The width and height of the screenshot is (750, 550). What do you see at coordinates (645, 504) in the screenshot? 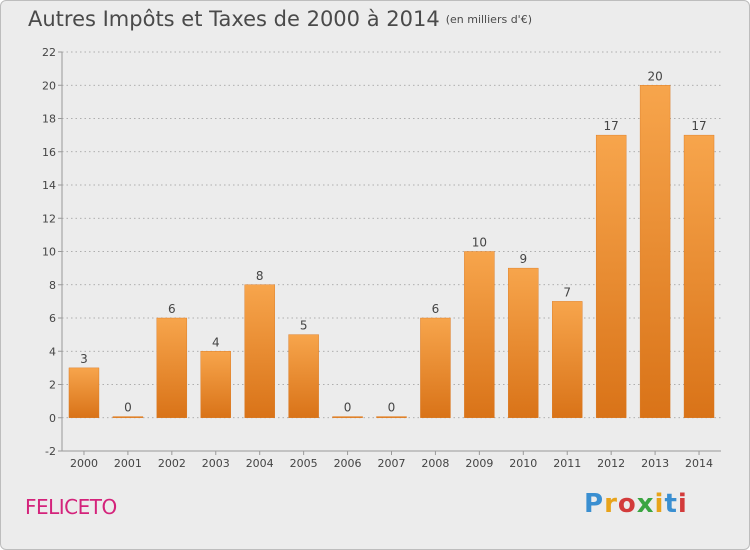
I see `logo-letter: x` at bounding box center [645, 504].